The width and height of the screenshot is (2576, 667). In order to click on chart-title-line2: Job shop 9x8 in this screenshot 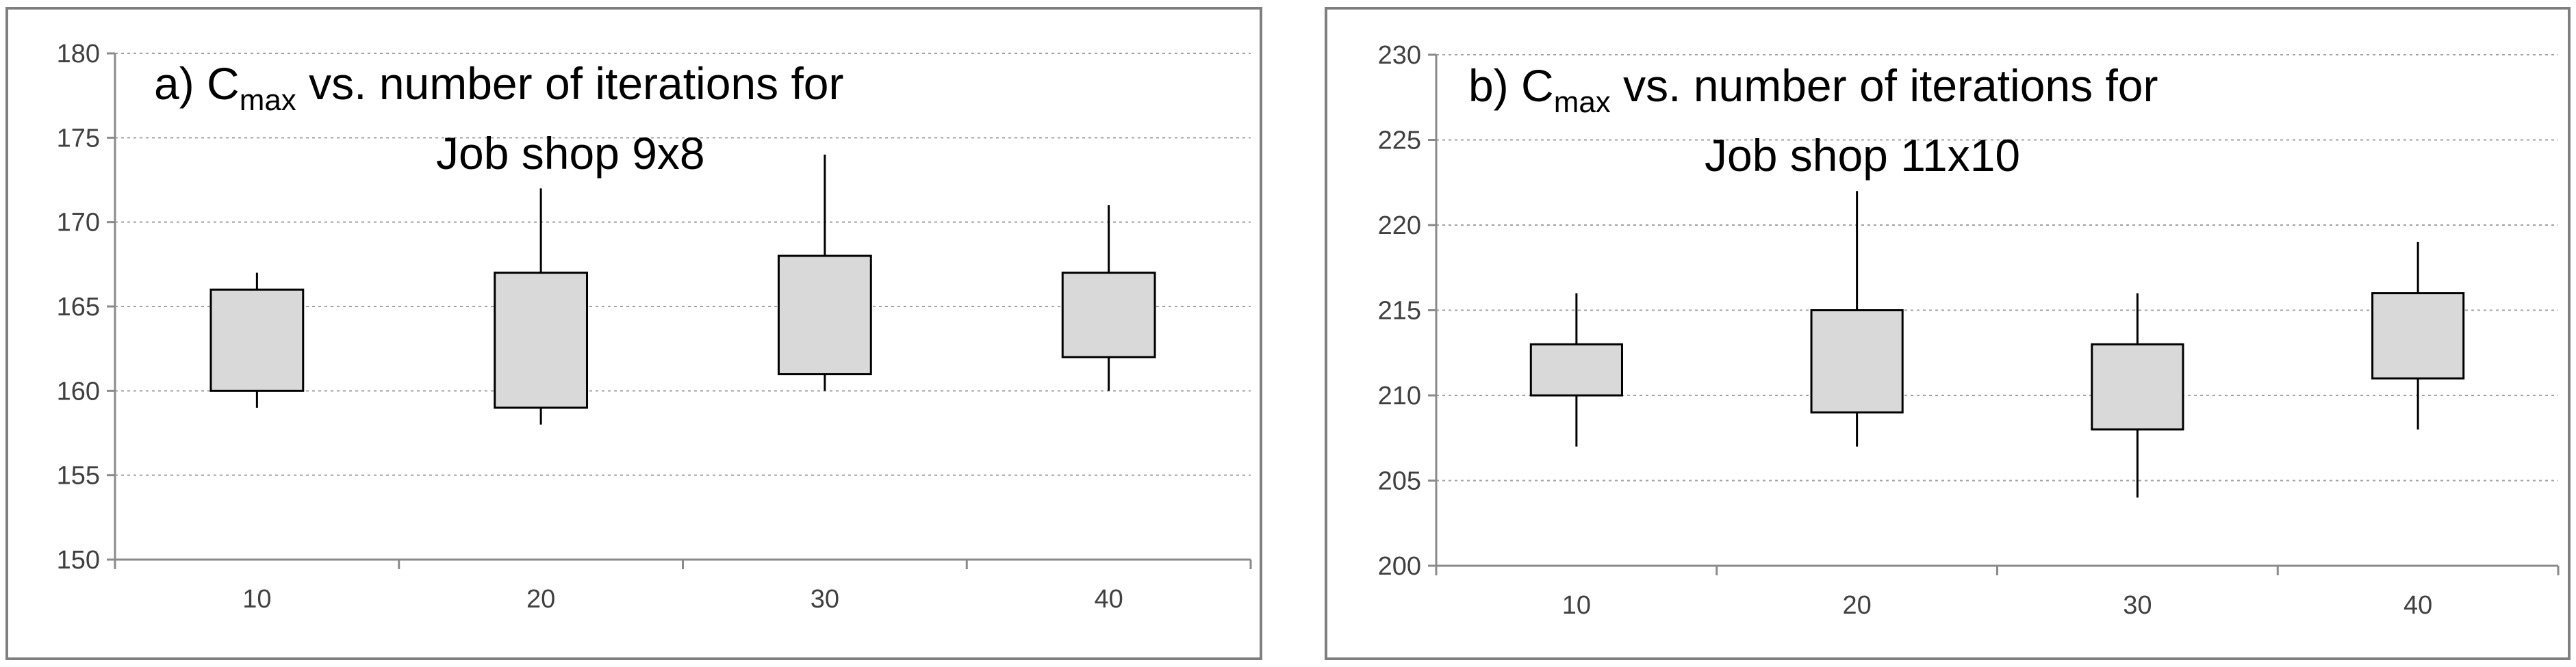, I will do `click(570, 153)`.